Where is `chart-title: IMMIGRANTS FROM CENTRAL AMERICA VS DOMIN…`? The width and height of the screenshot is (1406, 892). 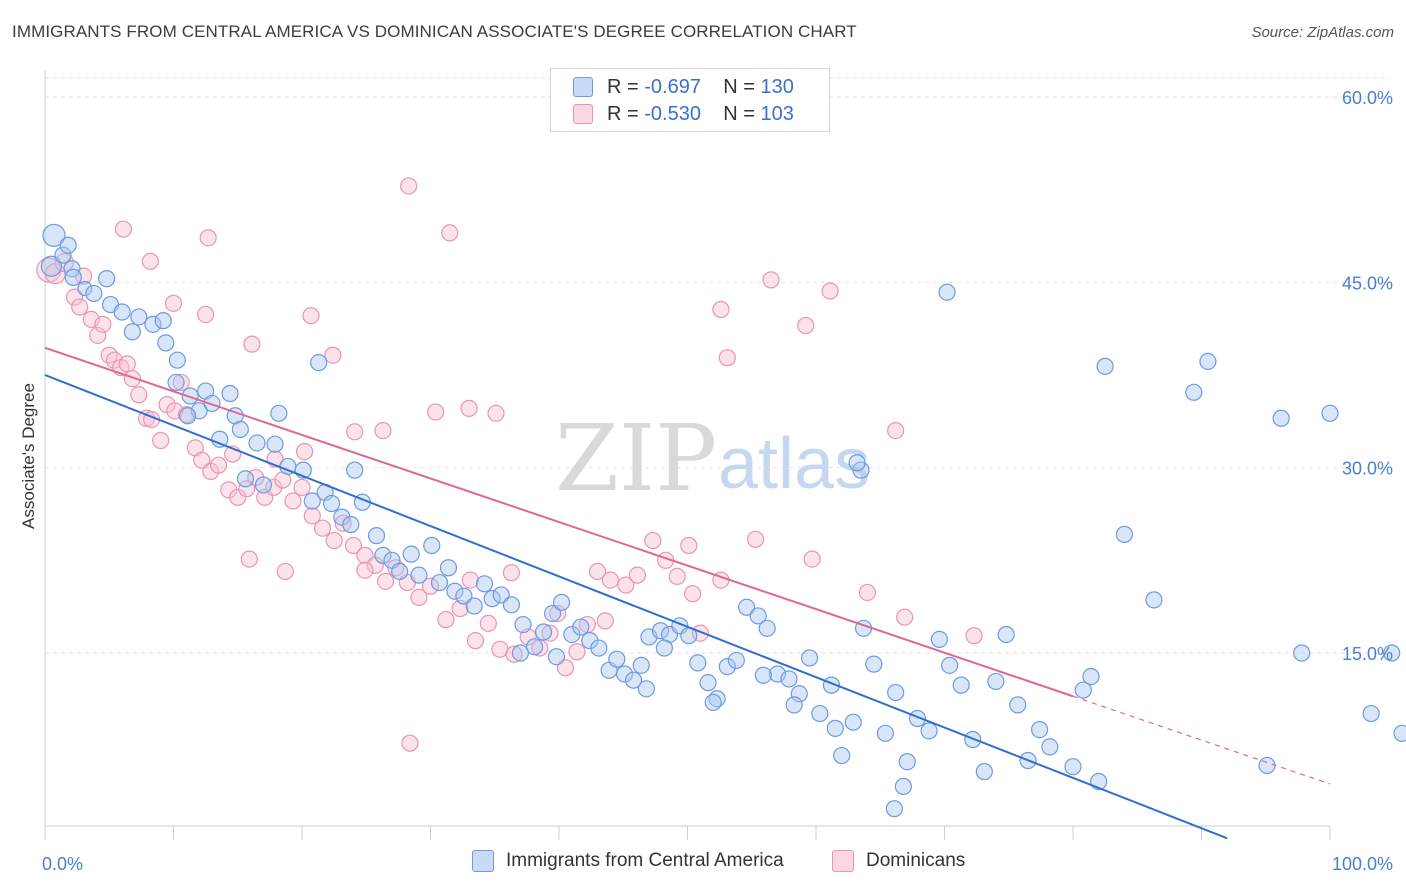 chart-title: IMMIGRANTS FROM CENTRAL AMERICA VS DOMIN… is located at coordinates (434, 31).